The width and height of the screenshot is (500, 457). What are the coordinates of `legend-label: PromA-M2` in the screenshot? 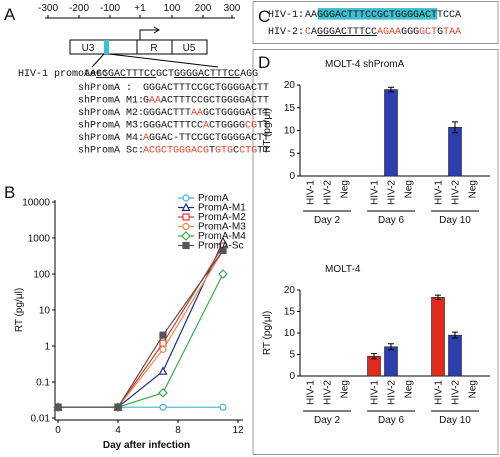 It's located at (222, 217).